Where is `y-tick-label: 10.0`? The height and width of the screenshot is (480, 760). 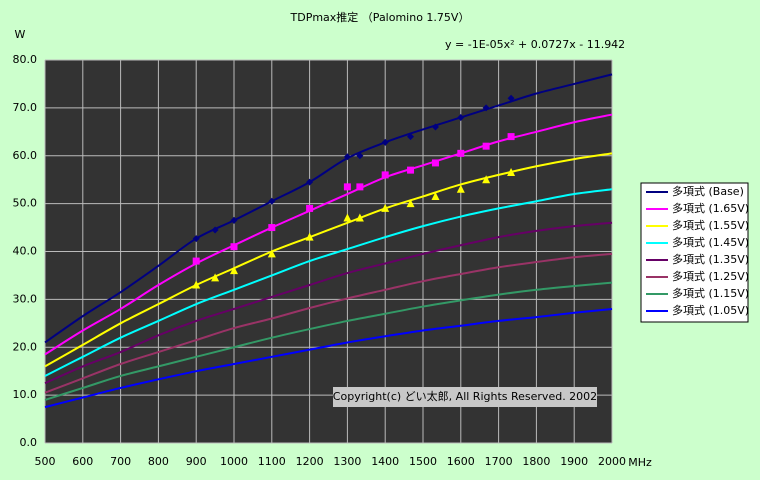 y-tick-label: 10.0 is located at coordinates (25, 394).